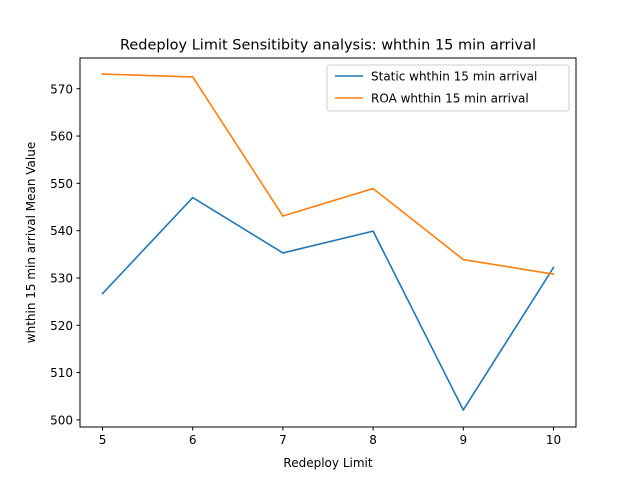 Image resolution: width=640 pixels, height=485 pixels. I want to click on x-tick-label: 7, so click(283, 440).